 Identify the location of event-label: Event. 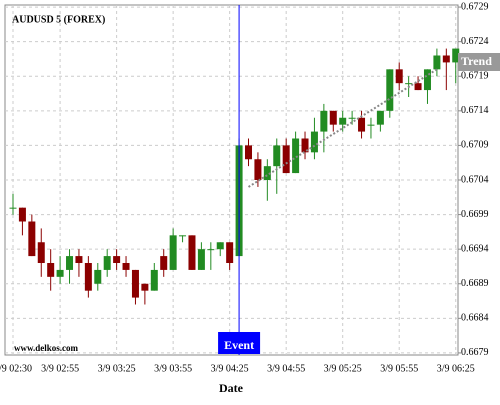
(239, 345).